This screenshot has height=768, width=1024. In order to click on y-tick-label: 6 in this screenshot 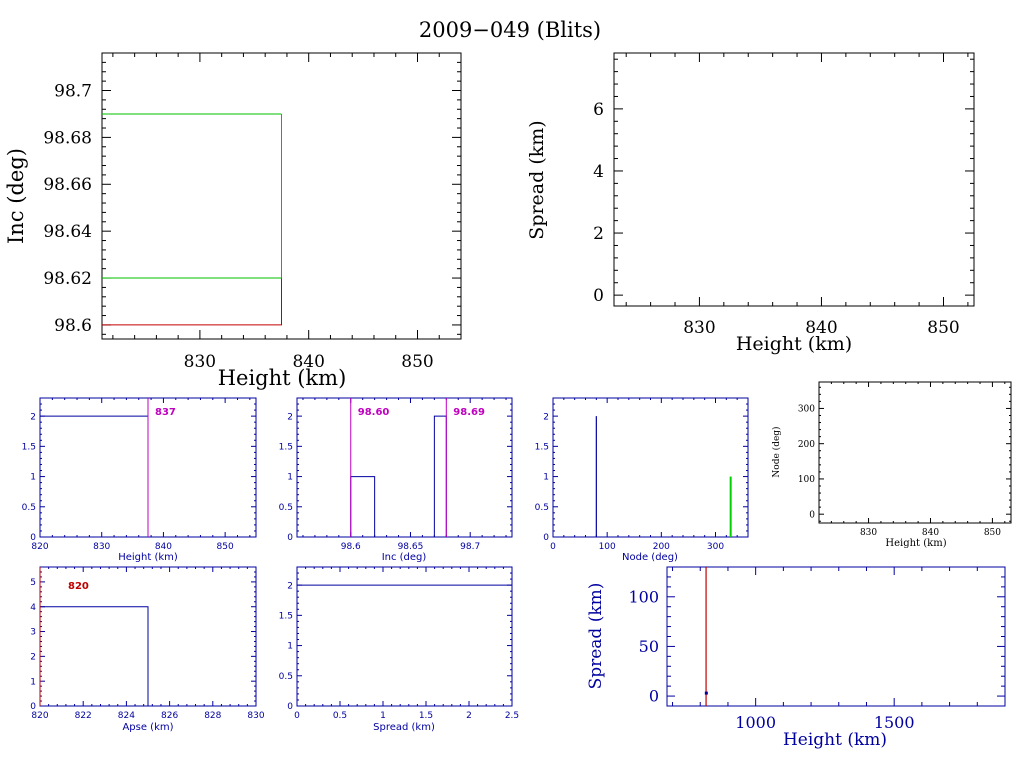, I will do `click(598, 110)`.